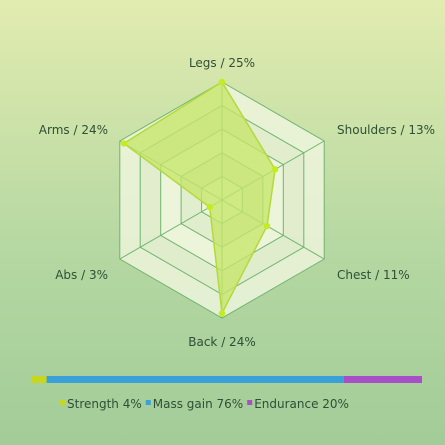  What do you see at coordinates (275, 169) in the screenshot?
I see `radar-point-shoulders` at bounding box center [275, 169].